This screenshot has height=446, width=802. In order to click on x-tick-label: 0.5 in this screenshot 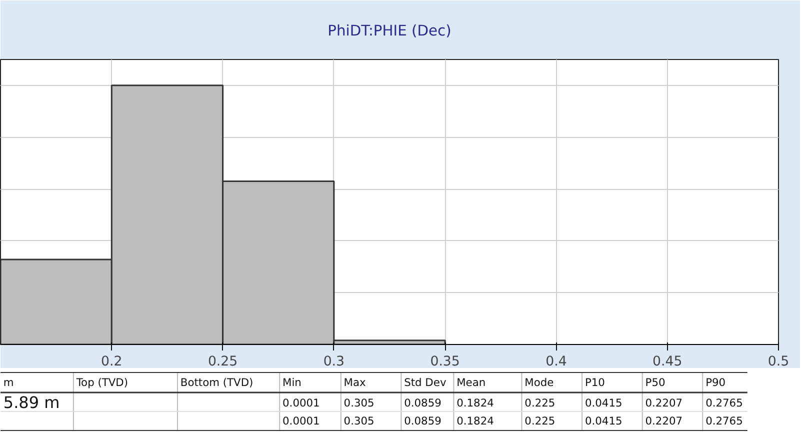, I will do `click(779, 362)`.